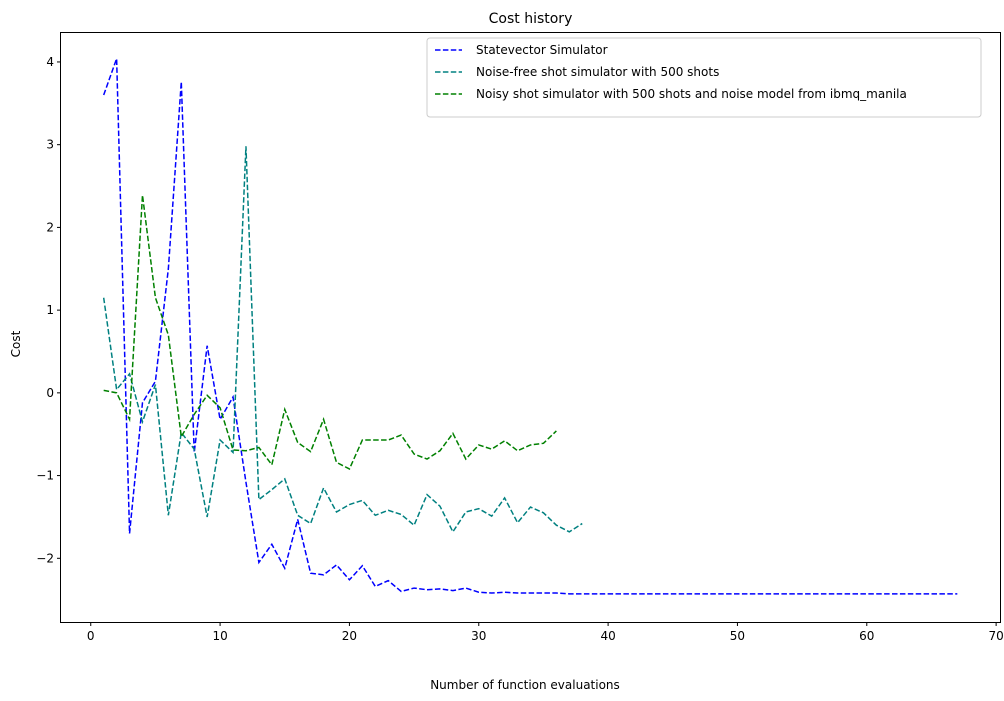 The height and width of the screenshot is (701, 1004). I want to click on y-axis-ticks: −2 −1 0 1 2 3 4, so click(48, 310).